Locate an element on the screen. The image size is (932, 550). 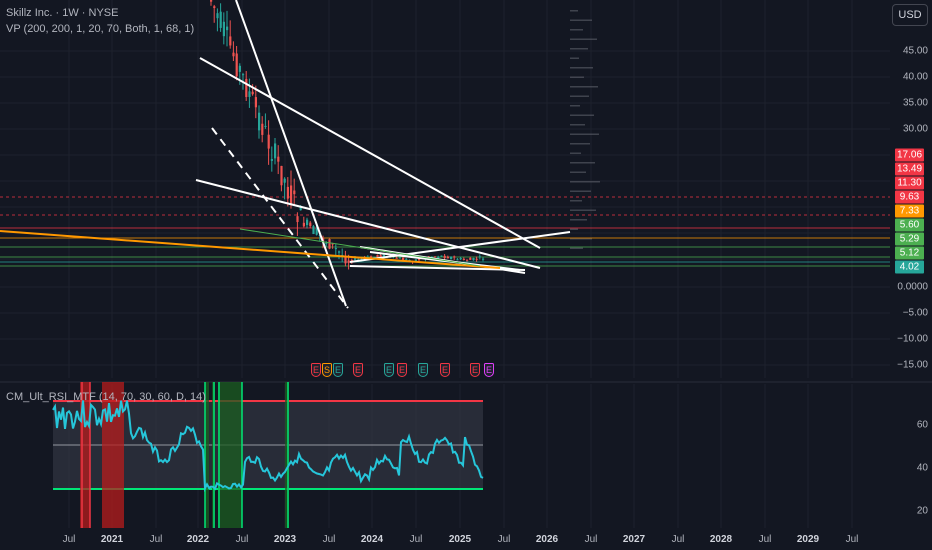
price-tag: 5.60 is located at coordinates (909, 225).